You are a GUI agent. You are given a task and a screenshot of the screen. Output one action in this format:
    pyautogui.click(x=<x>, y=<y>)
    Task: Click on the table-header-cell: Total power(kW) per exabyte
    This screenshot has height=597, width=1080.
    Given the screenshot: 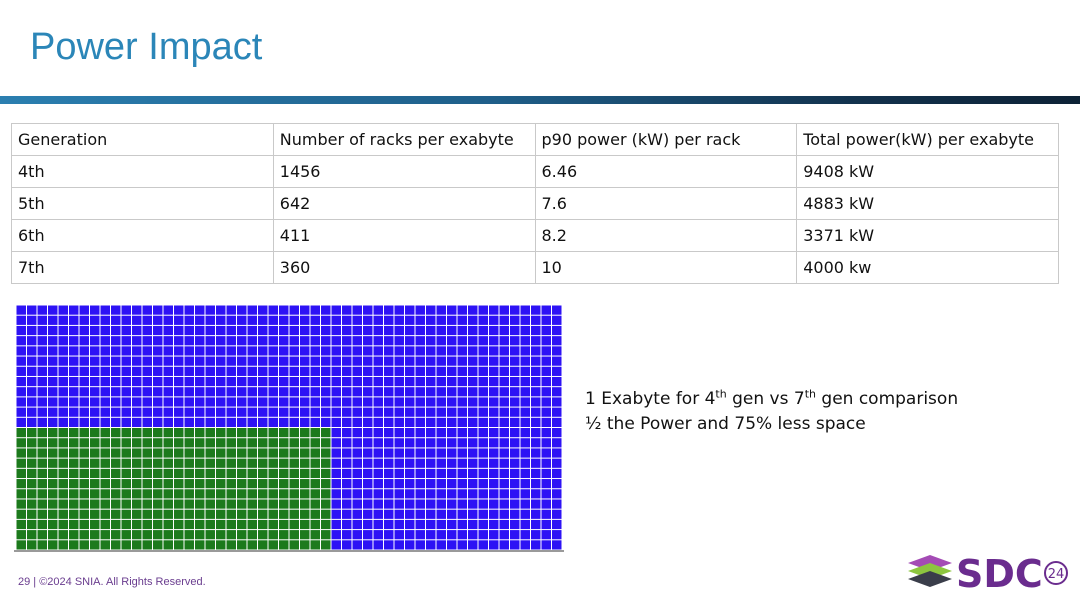 What is the action you would take?
    pyautogui.click(x=927, y=139)
    